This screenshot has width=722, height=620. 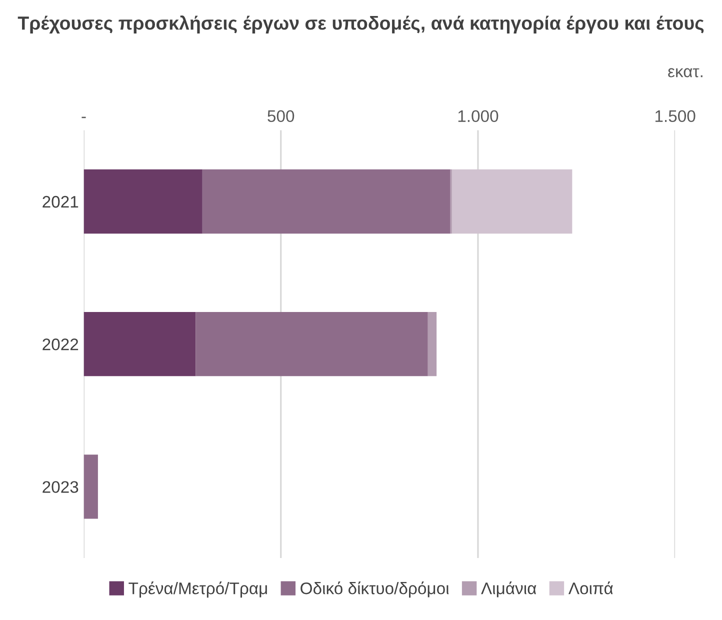 I want to click on y-tick-label: 2023, so click(x=60, y=487).